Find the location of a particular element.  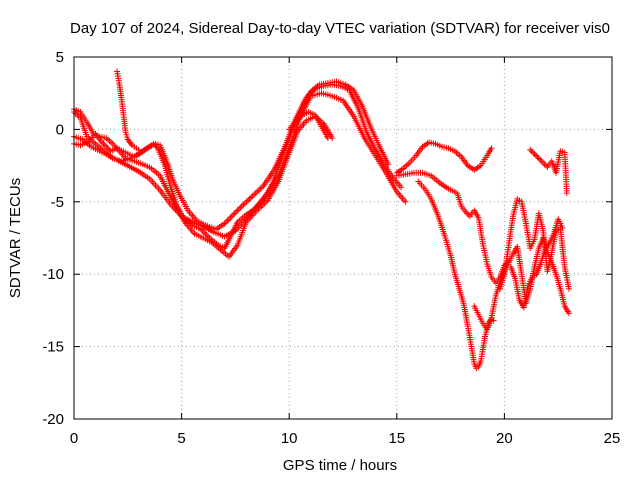

y-tick-label: -20 is located at coordinates (53, 419).